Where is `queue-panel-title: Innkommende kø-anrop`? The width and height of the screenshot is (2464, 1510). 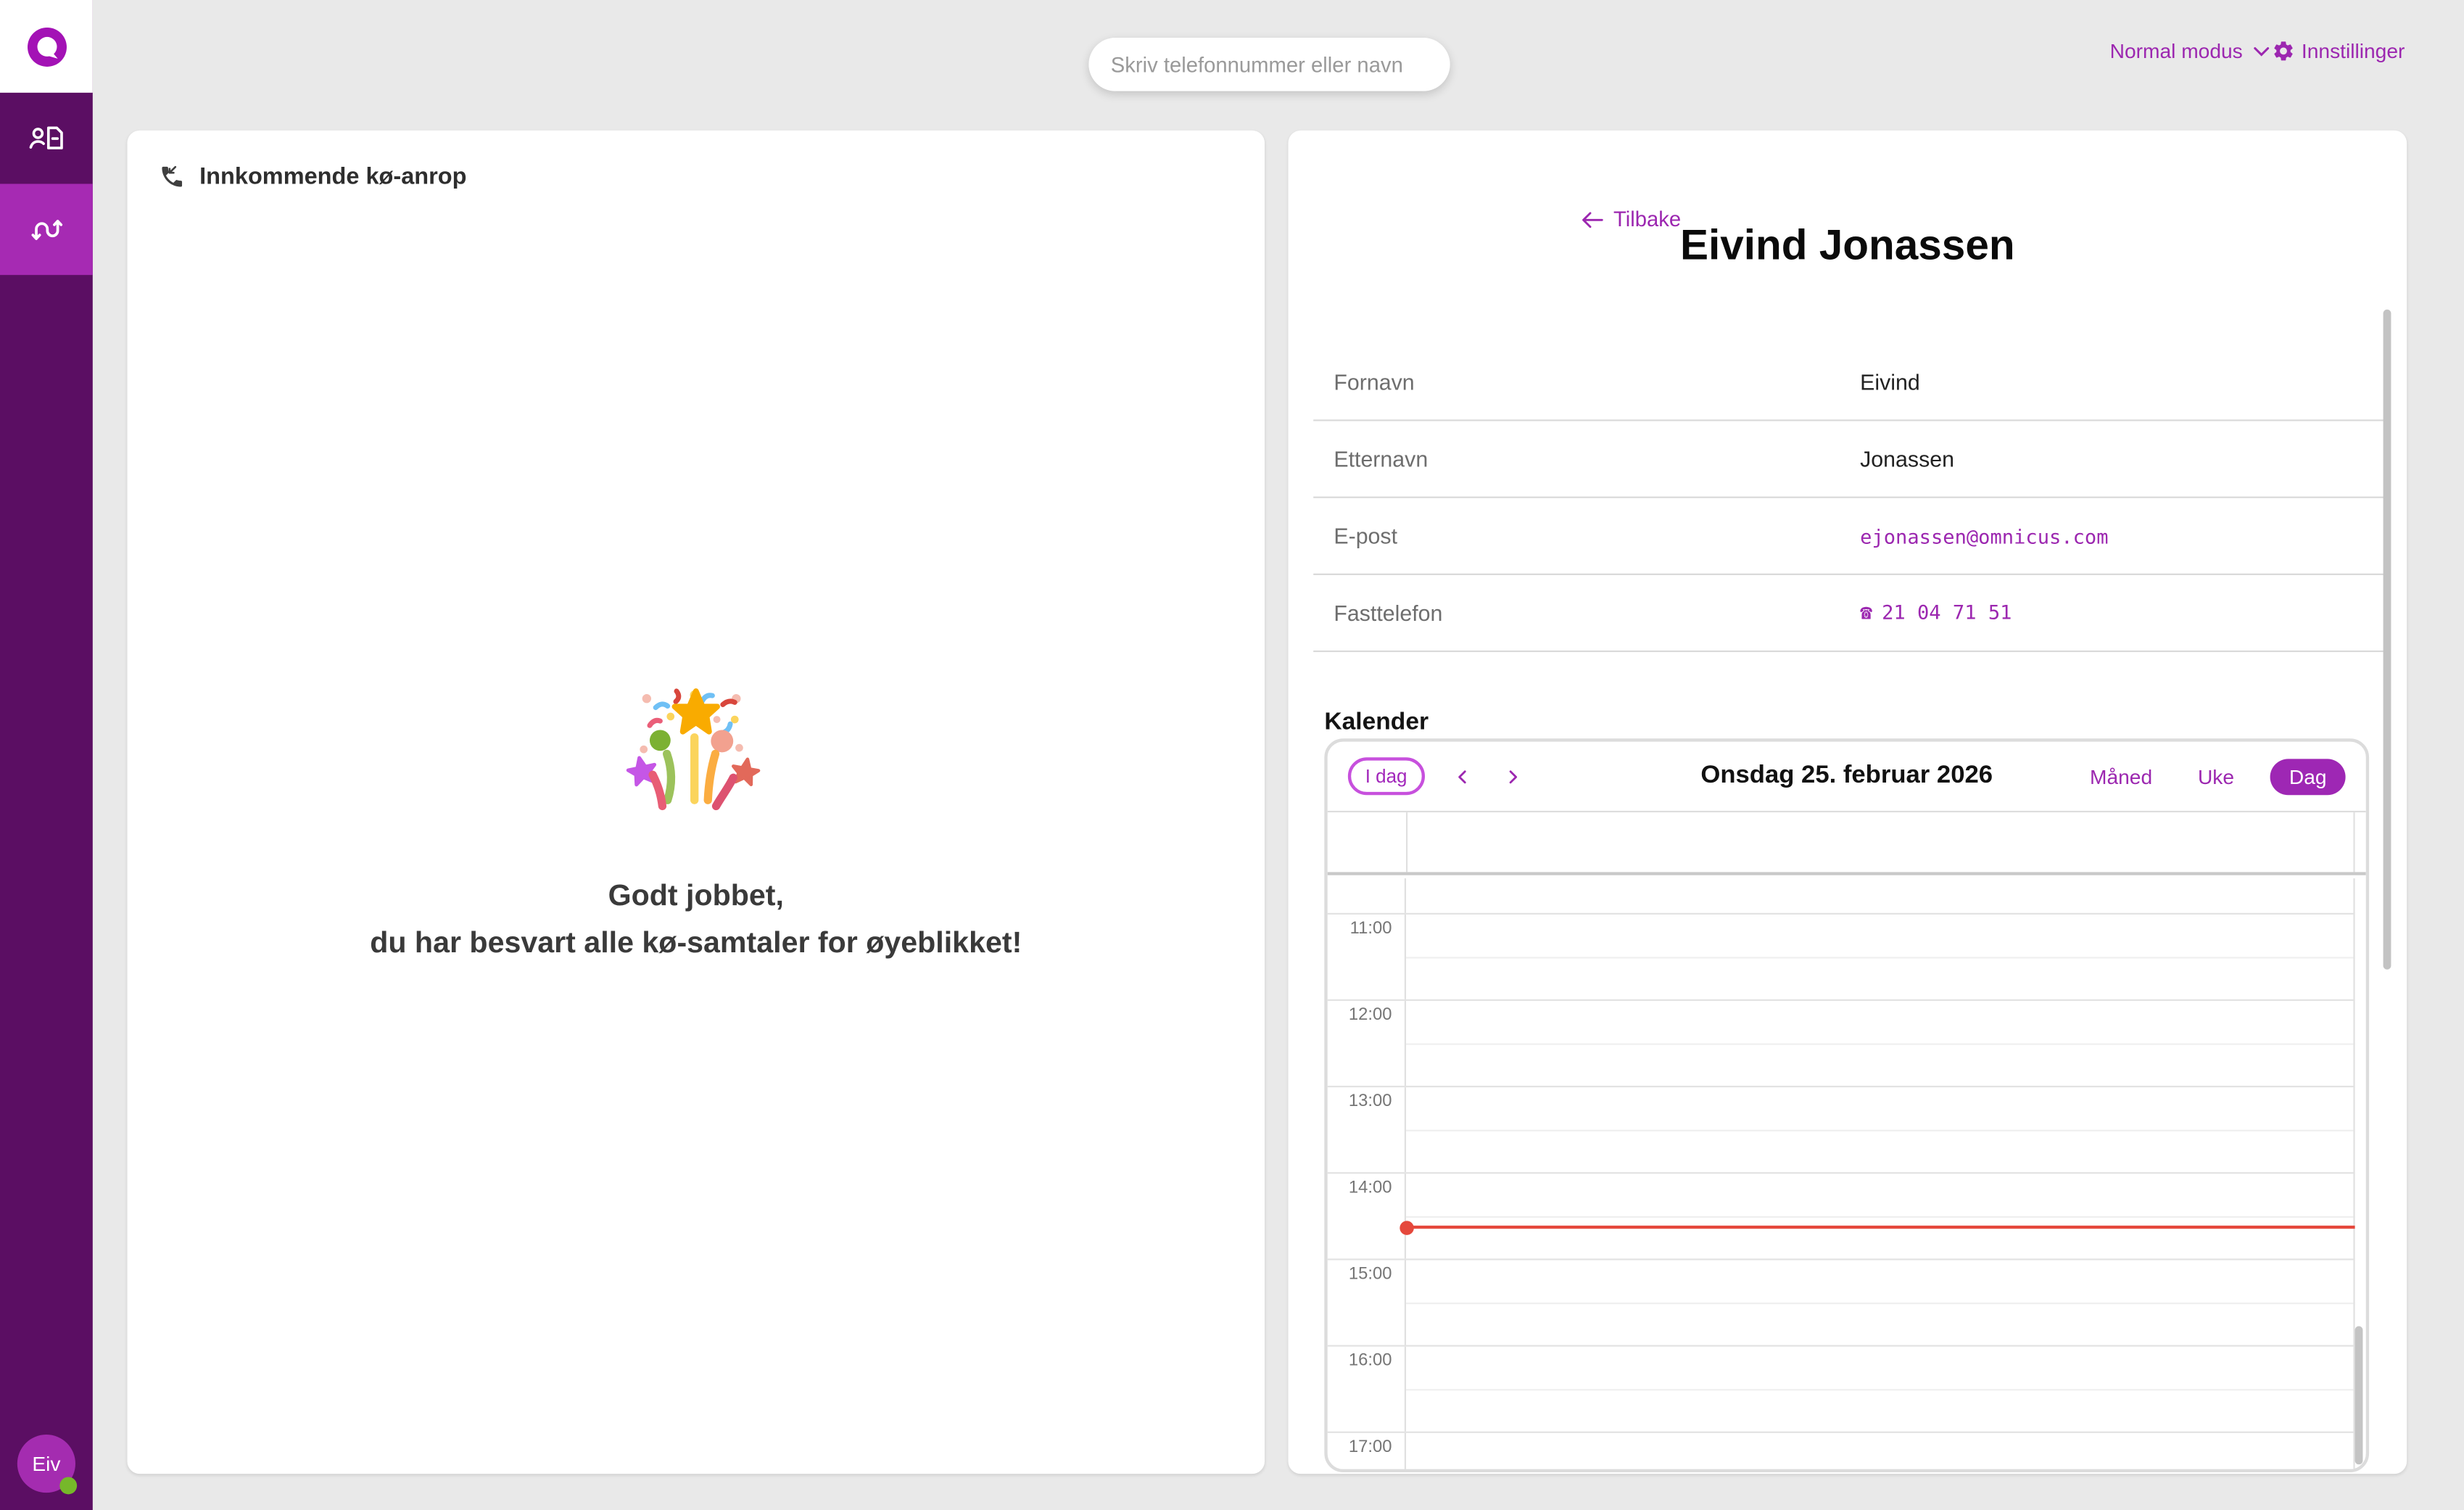 queue-panel-title: Innkommende kø-anrop is located at coordinates (333, 177).